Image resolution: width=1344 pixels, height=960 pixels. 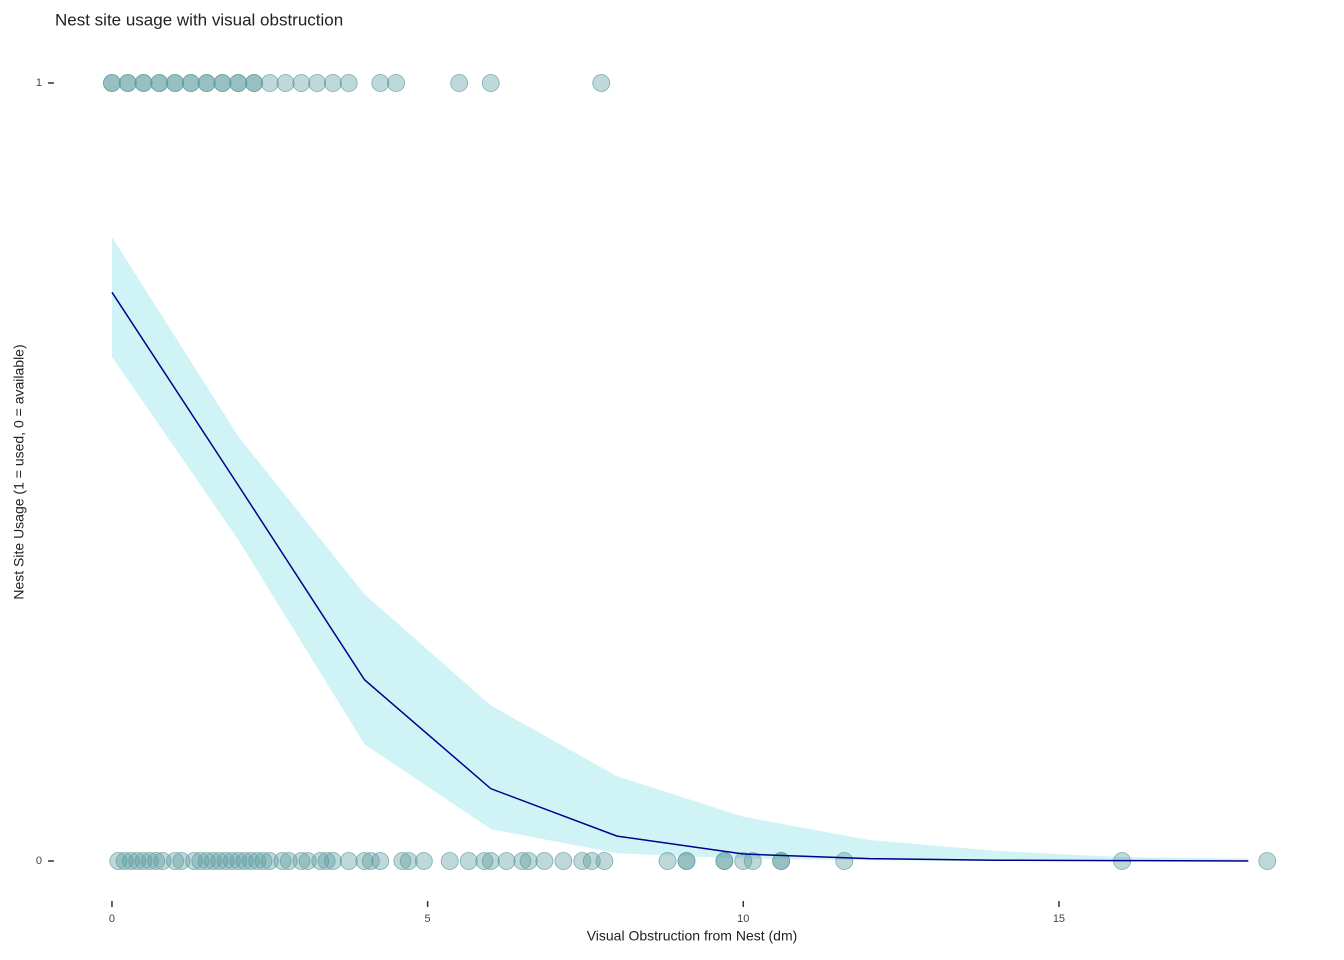 I want to click on y-tick-label: 1, so click(x=39, y=83).